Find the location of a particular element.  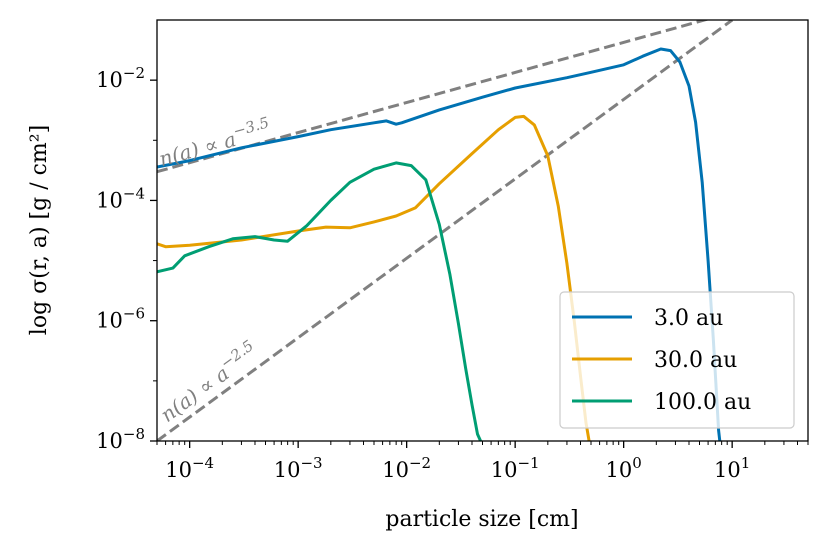

legend-box is located at coordinates (677, 360).